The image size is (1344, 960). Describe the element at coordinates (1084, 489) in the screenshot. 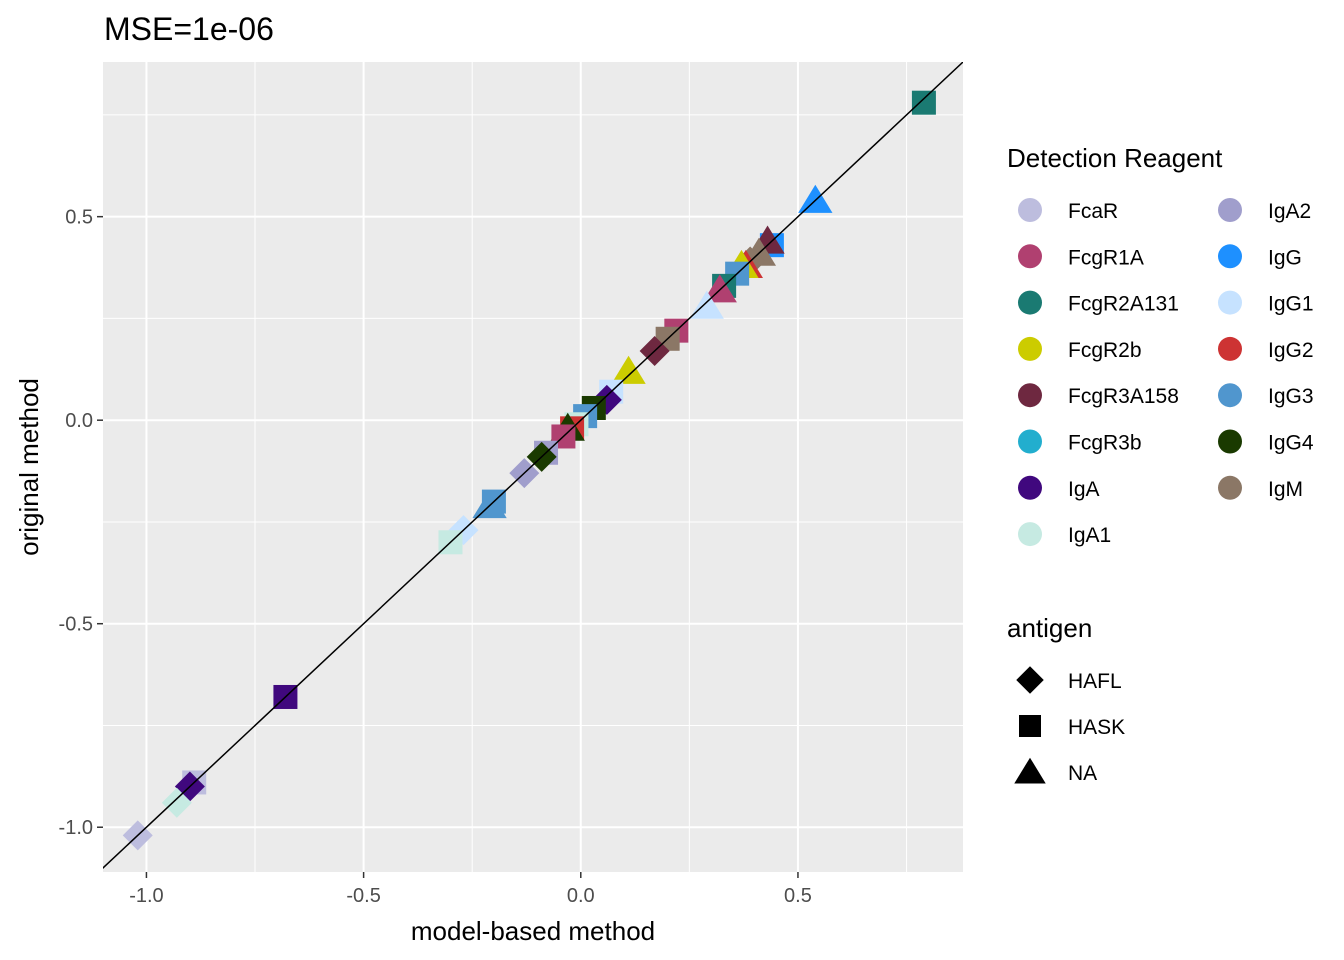

I see `legend-color-label: IgA` at that location.